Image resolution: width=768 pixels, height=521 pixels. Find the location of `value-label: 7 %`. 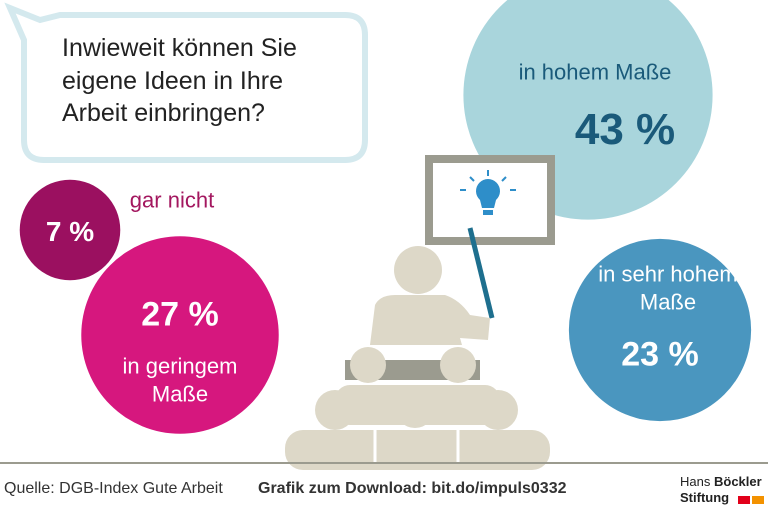

value-label: 7 % is located at coordinates (70, 231).